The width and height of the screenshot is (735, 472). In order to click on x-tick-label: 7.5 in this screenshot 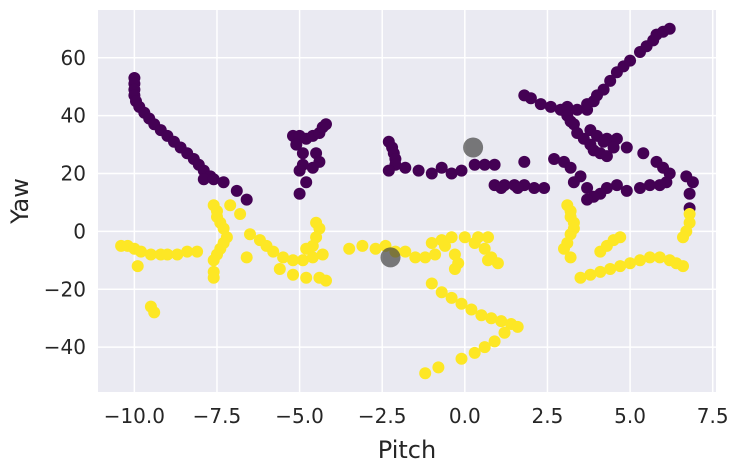, I will do `click(713, 416)`.